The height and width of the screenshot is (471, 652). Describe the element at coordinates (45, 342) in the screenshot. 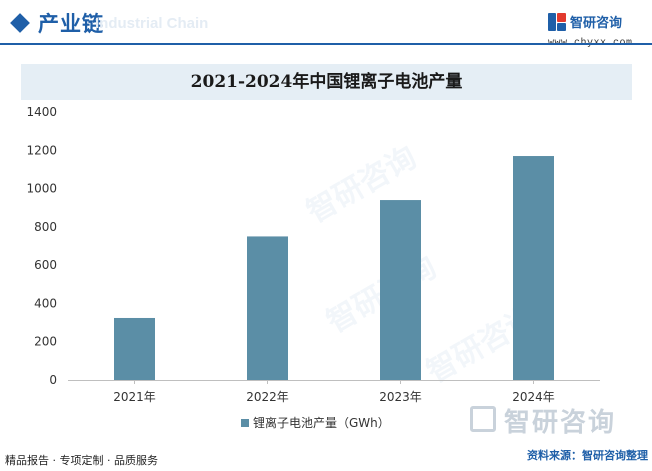

I see `y-tick-label: 200` at that location.